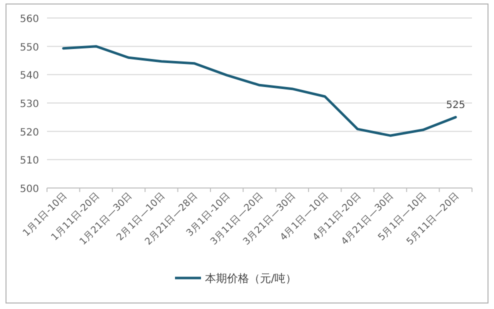 This screenshot has width=494, height=309. What do you see at coordinates (29, 48) in the screenshot?
I see `y-tick-label: 550` at bounding box center [29, 48].